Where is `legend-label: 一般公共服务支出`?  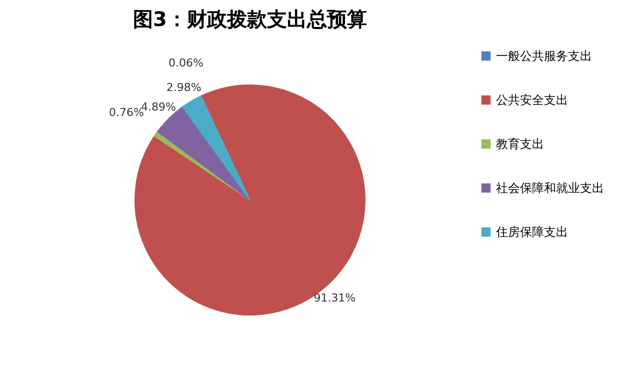
legend-label: 一般公共服务支出 is located at coordinates (544, 56).